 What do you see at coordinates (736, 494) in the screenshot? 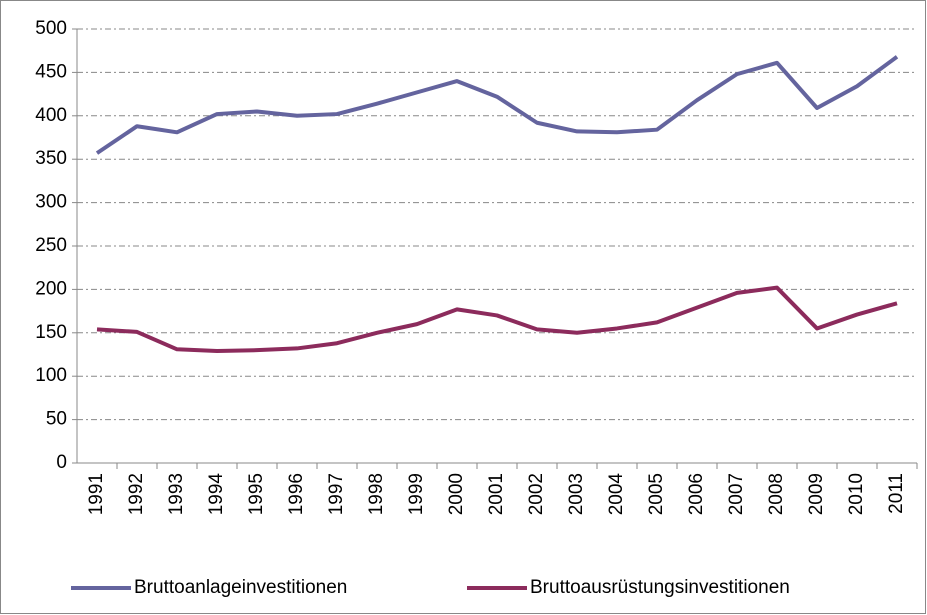
I see `x-tick-label: 2007` at bounding box center [736, 494].